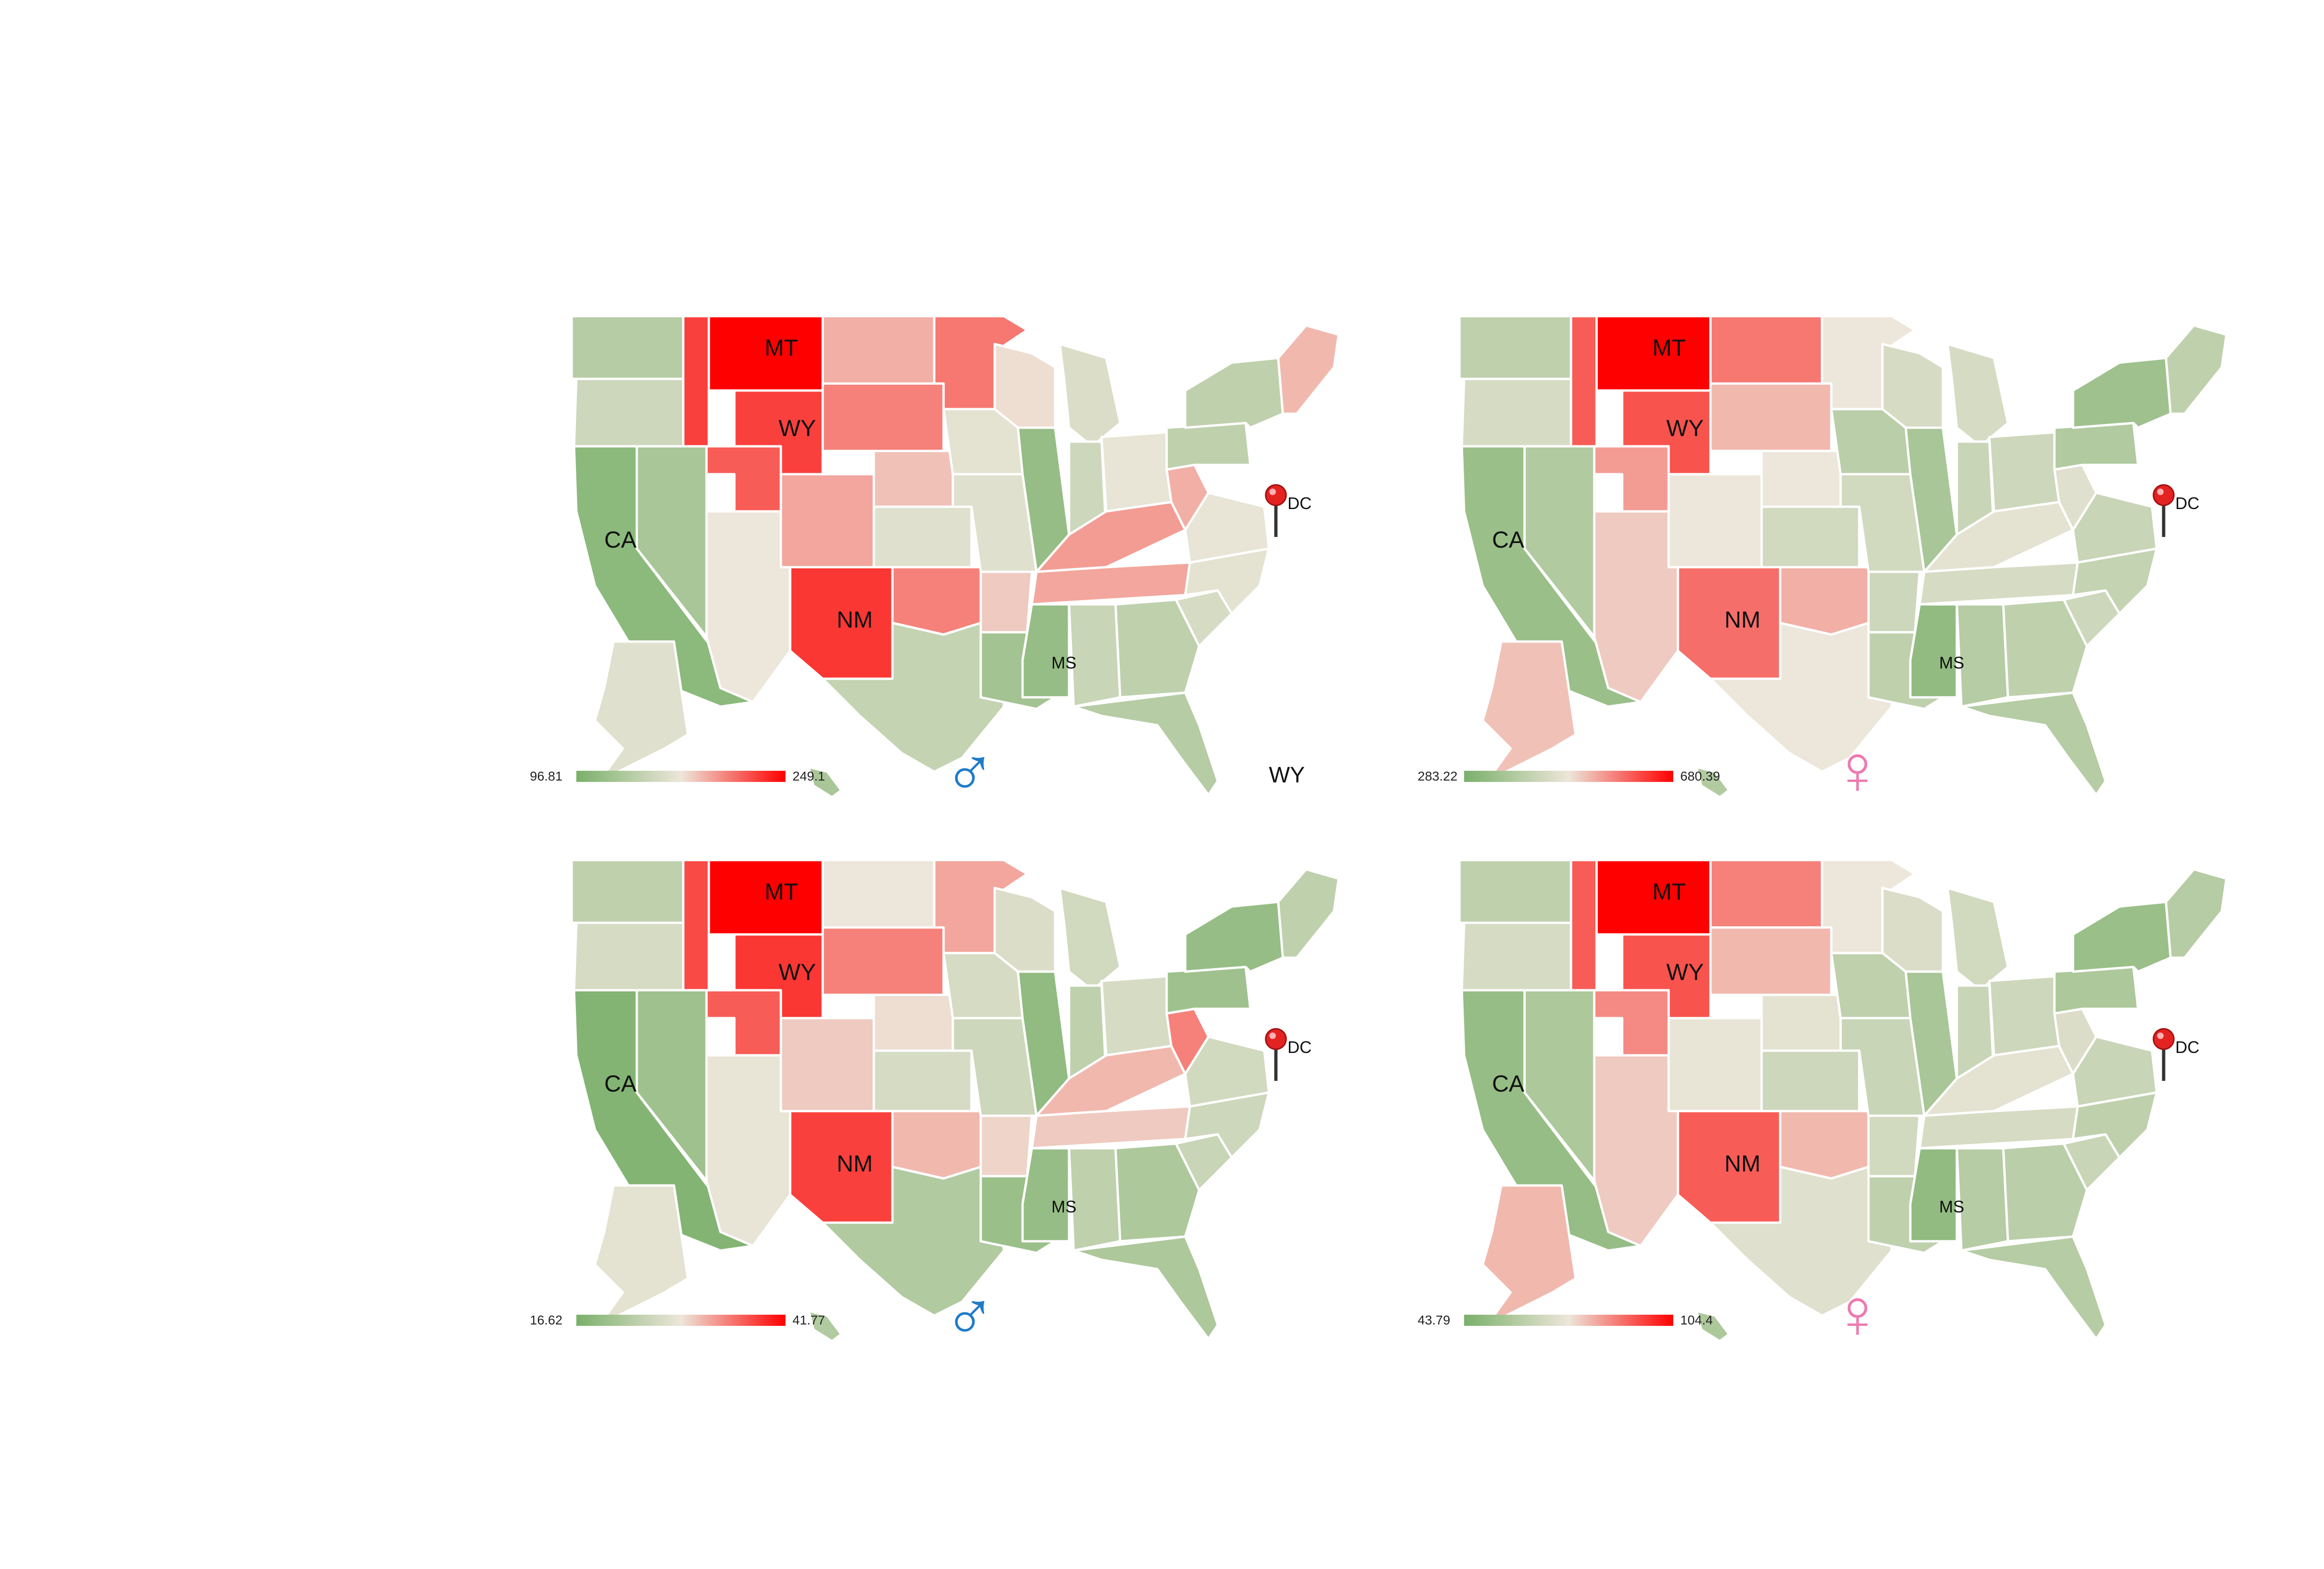 The image size is (2324, 1569). What do you see at coordinates (808, 776) in the screenshot?
I see `legend-max-value: 249.1` at bounding box center [808, 776].